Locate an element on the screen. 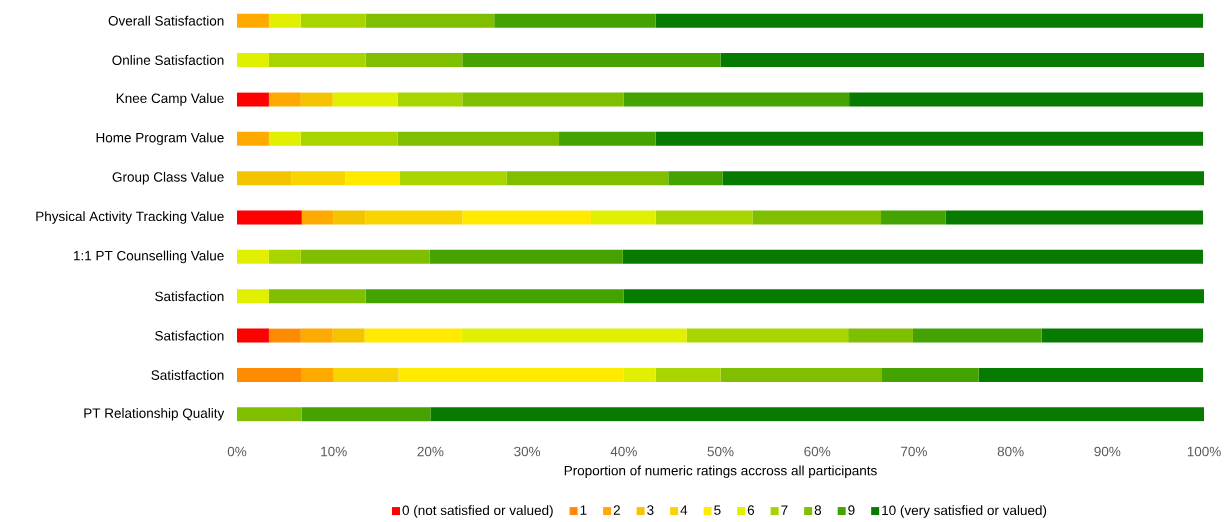 The height and width of the screenshot is (522, 1225). y-tick-label: Overall Satisfaction is located at coordinates (166, 20).